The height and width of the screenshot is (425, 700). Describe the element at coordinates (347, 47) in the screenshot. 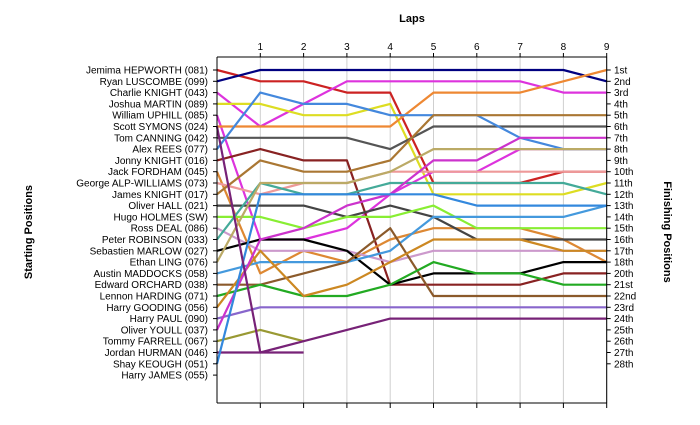

I see `x-tick-label: 3` at that location.